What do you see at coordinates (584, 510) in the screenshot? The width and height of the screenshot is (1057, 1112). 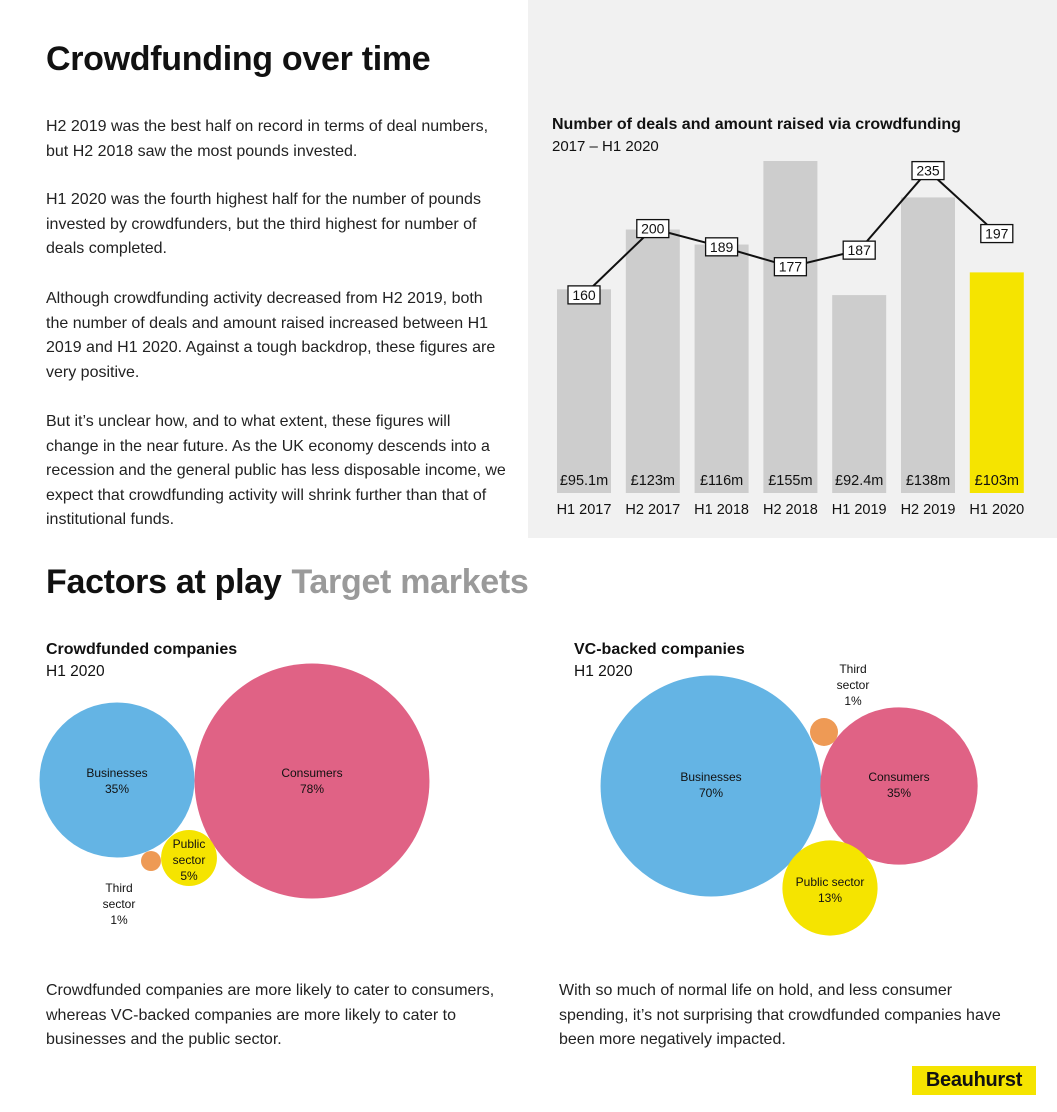 I see `x-tick-label: H1 2017` at bounding box center [584, 510].